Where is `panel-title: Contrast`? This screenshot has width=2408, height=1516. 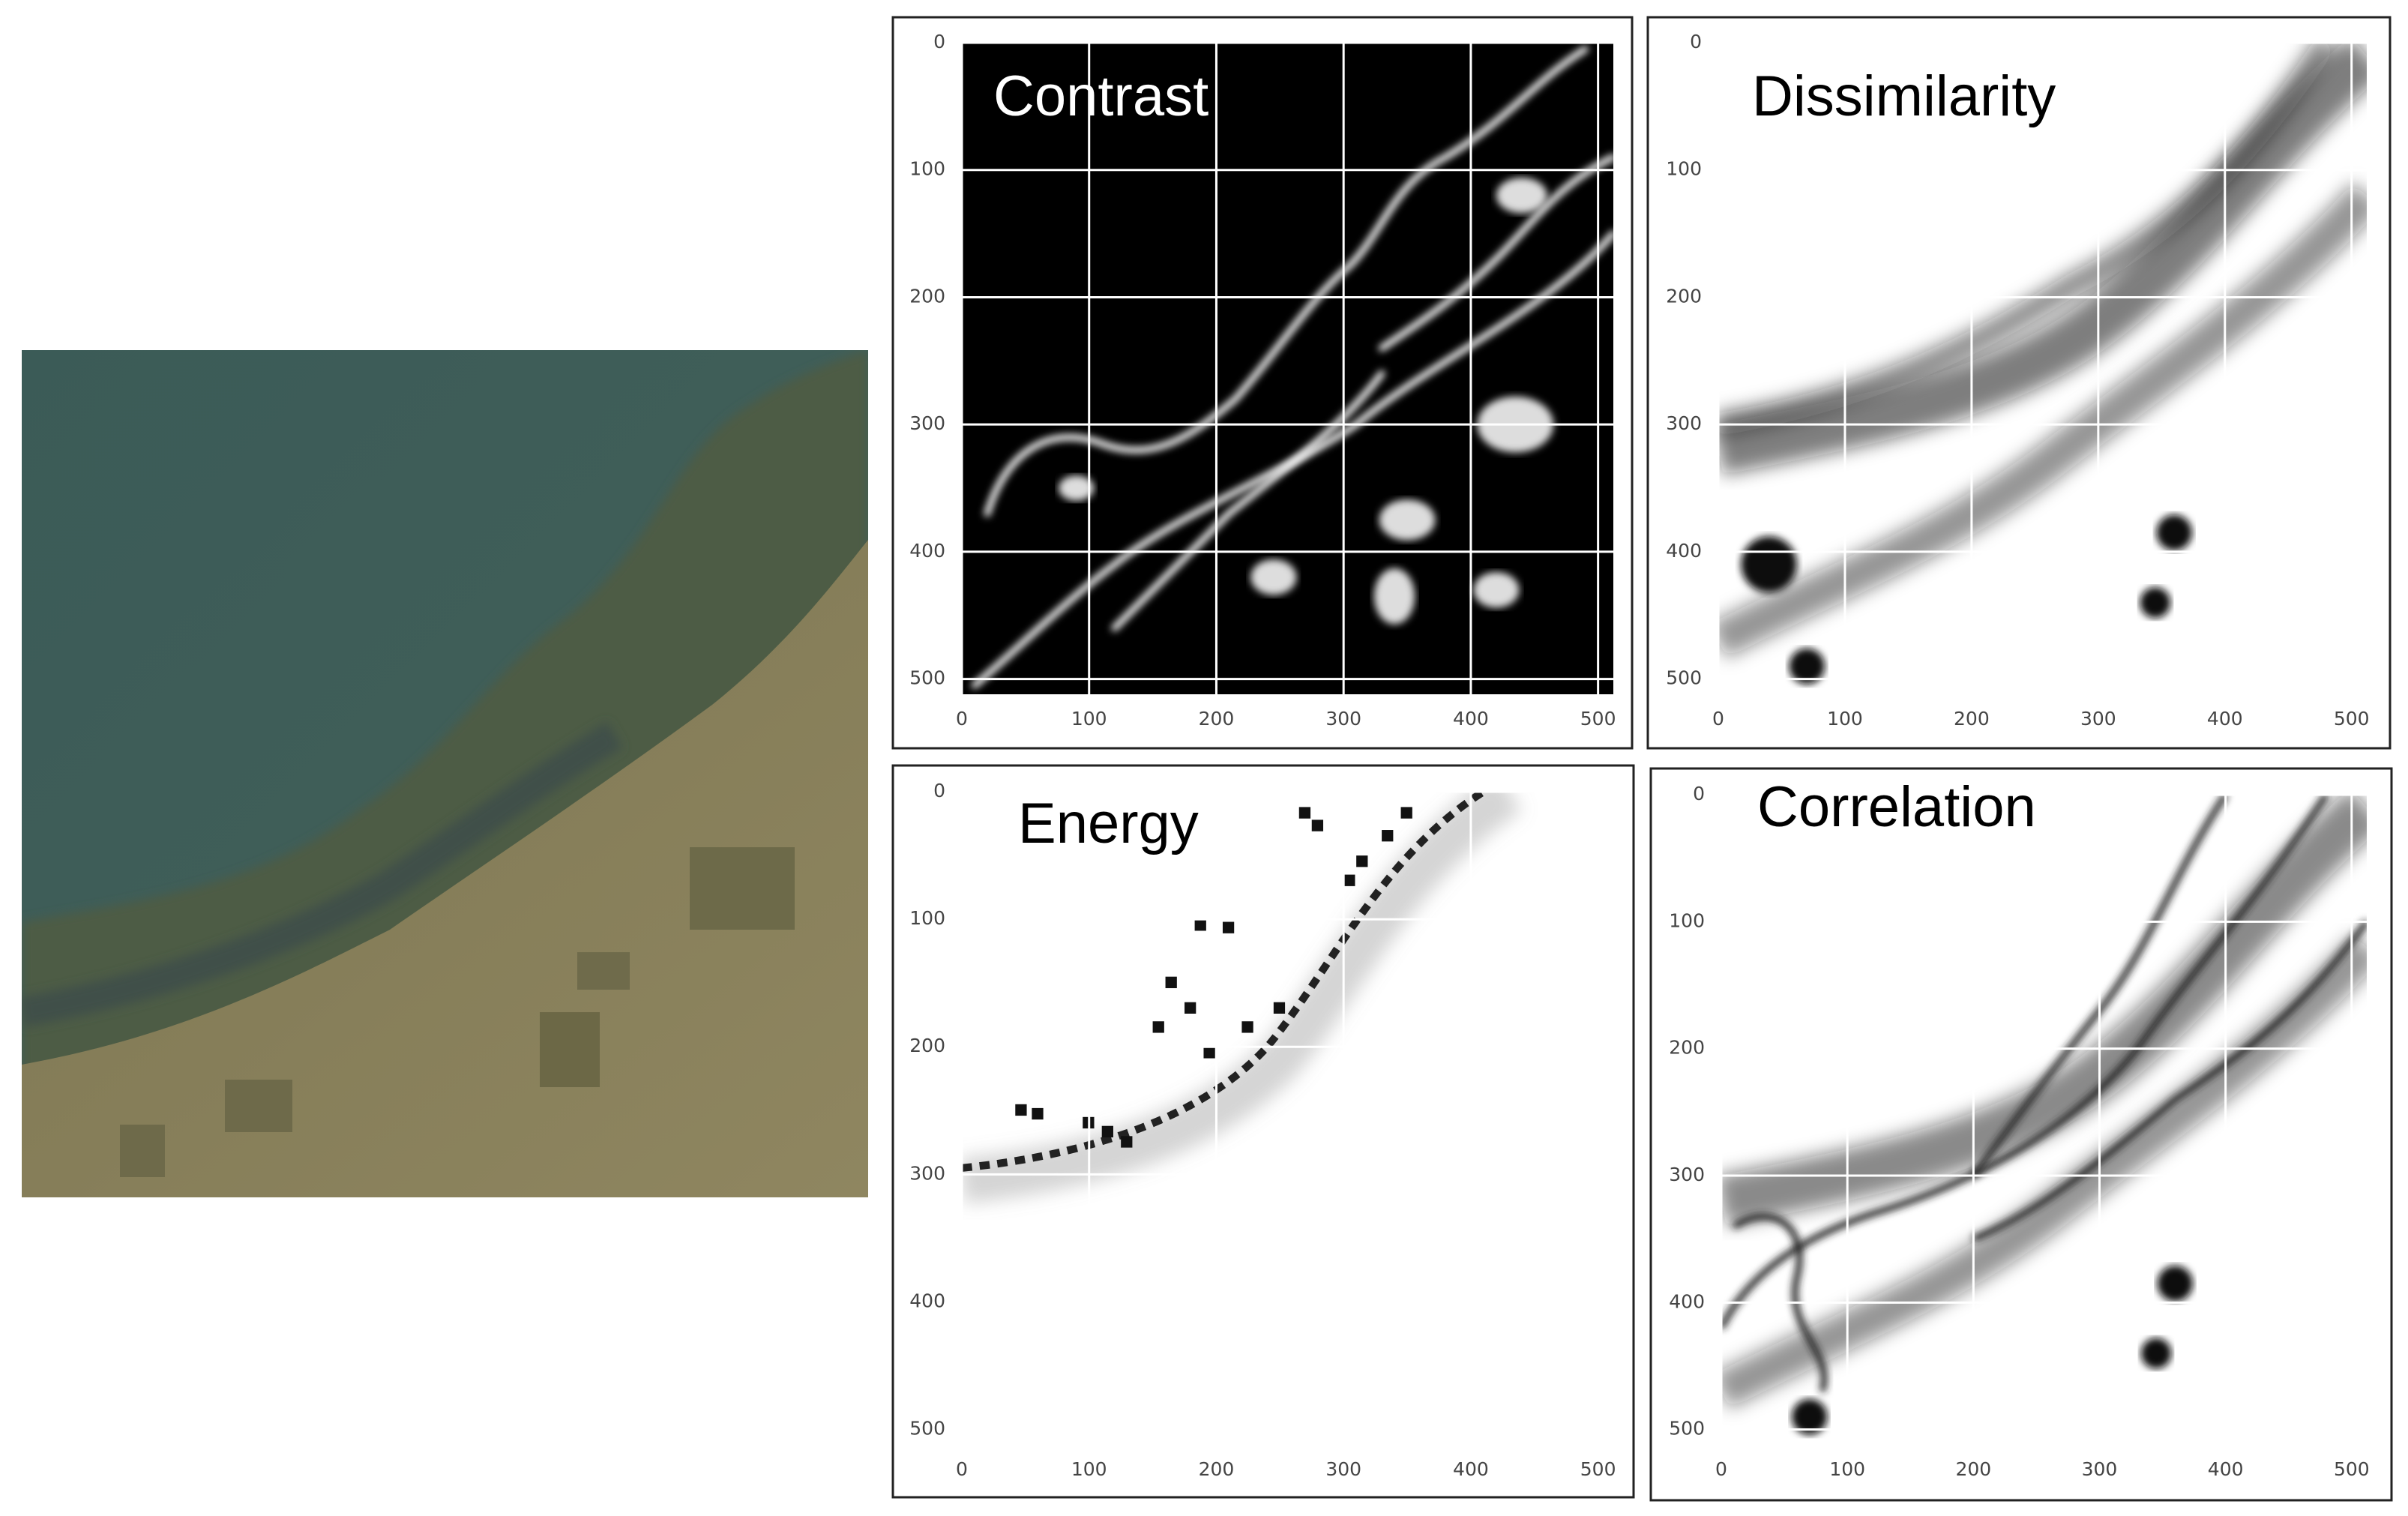 panel-title: Contrast is located at coordinates (1100, 96).